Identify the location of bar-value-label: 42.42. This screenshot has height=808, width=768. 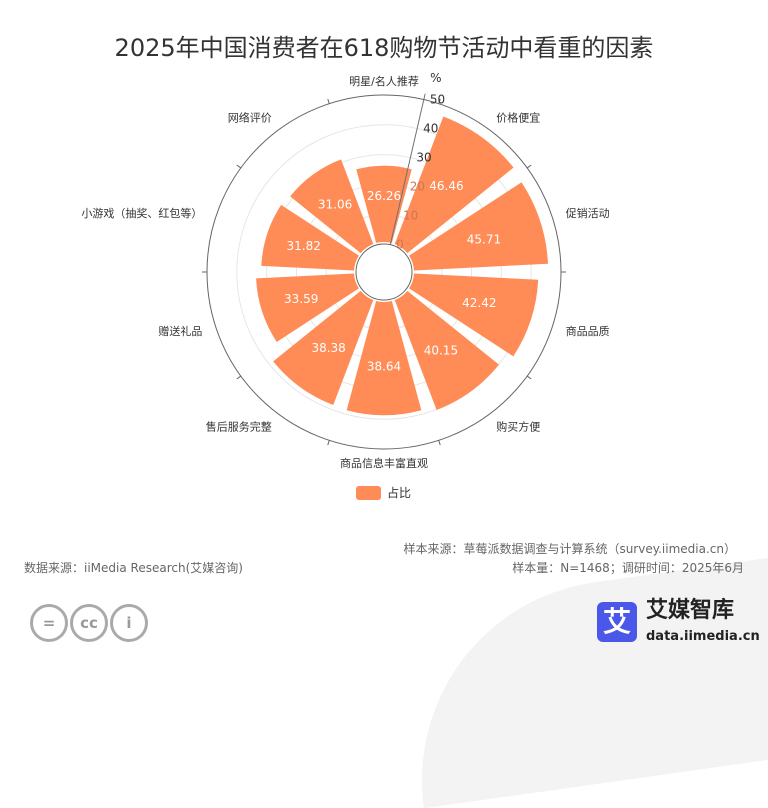
(479, 303).